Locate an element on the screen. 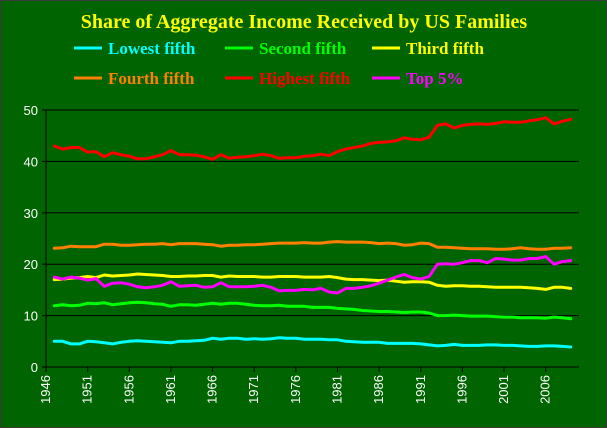  point-second-fifth-1974 is located at coordinates (279, 305).